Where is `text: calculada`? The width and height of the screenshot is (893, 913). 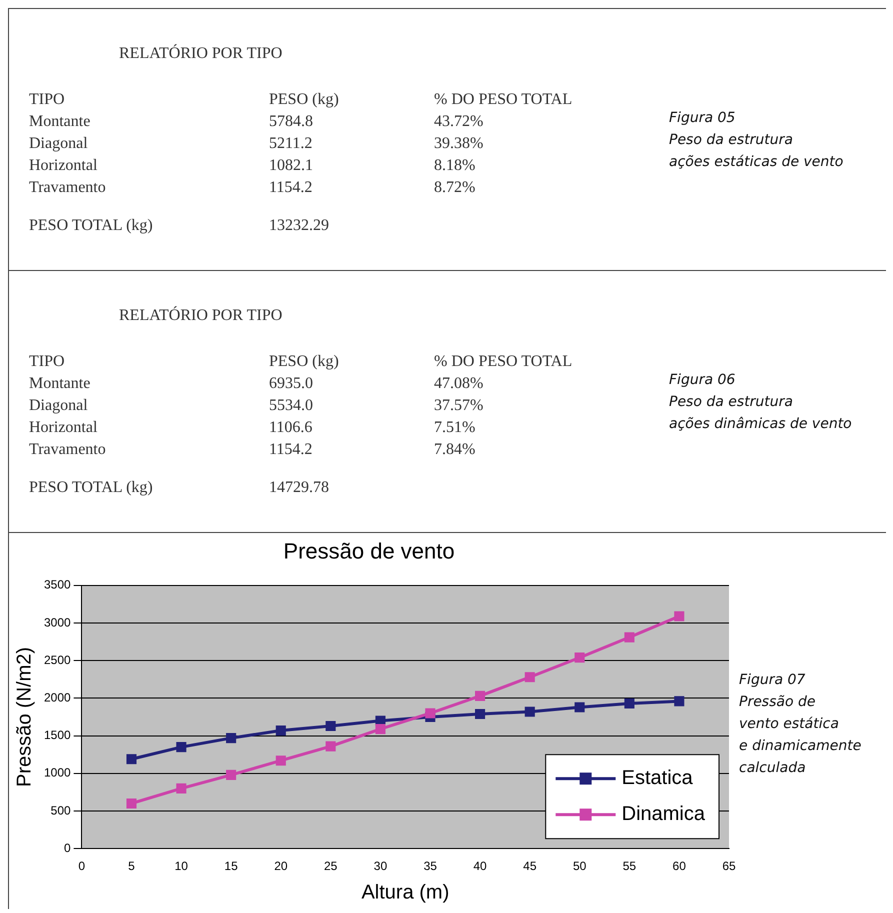
text: calculada is located at coordinates (773, 768).